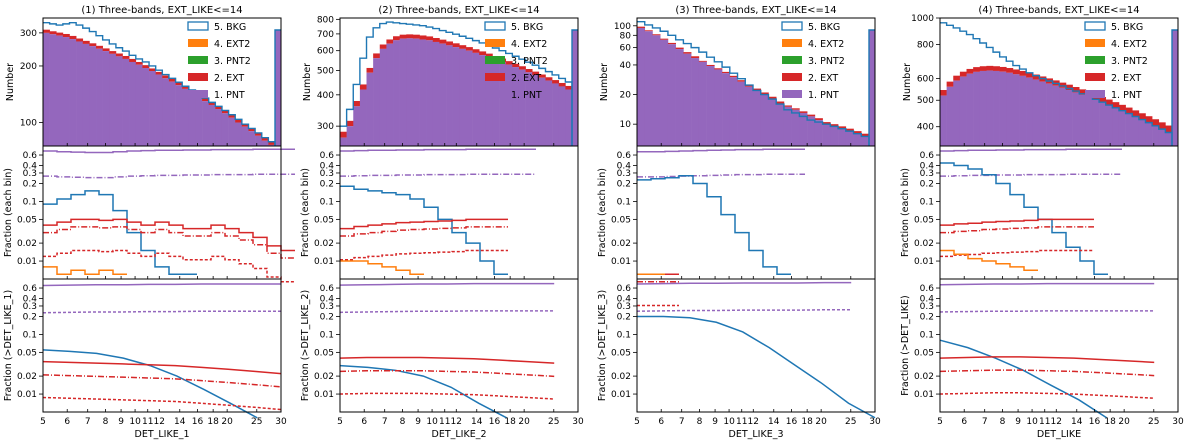  What do you see at coordinates (382, 268) in the screenshot?
I see `ext2-fraction-line` at bounding box center [382, 268].